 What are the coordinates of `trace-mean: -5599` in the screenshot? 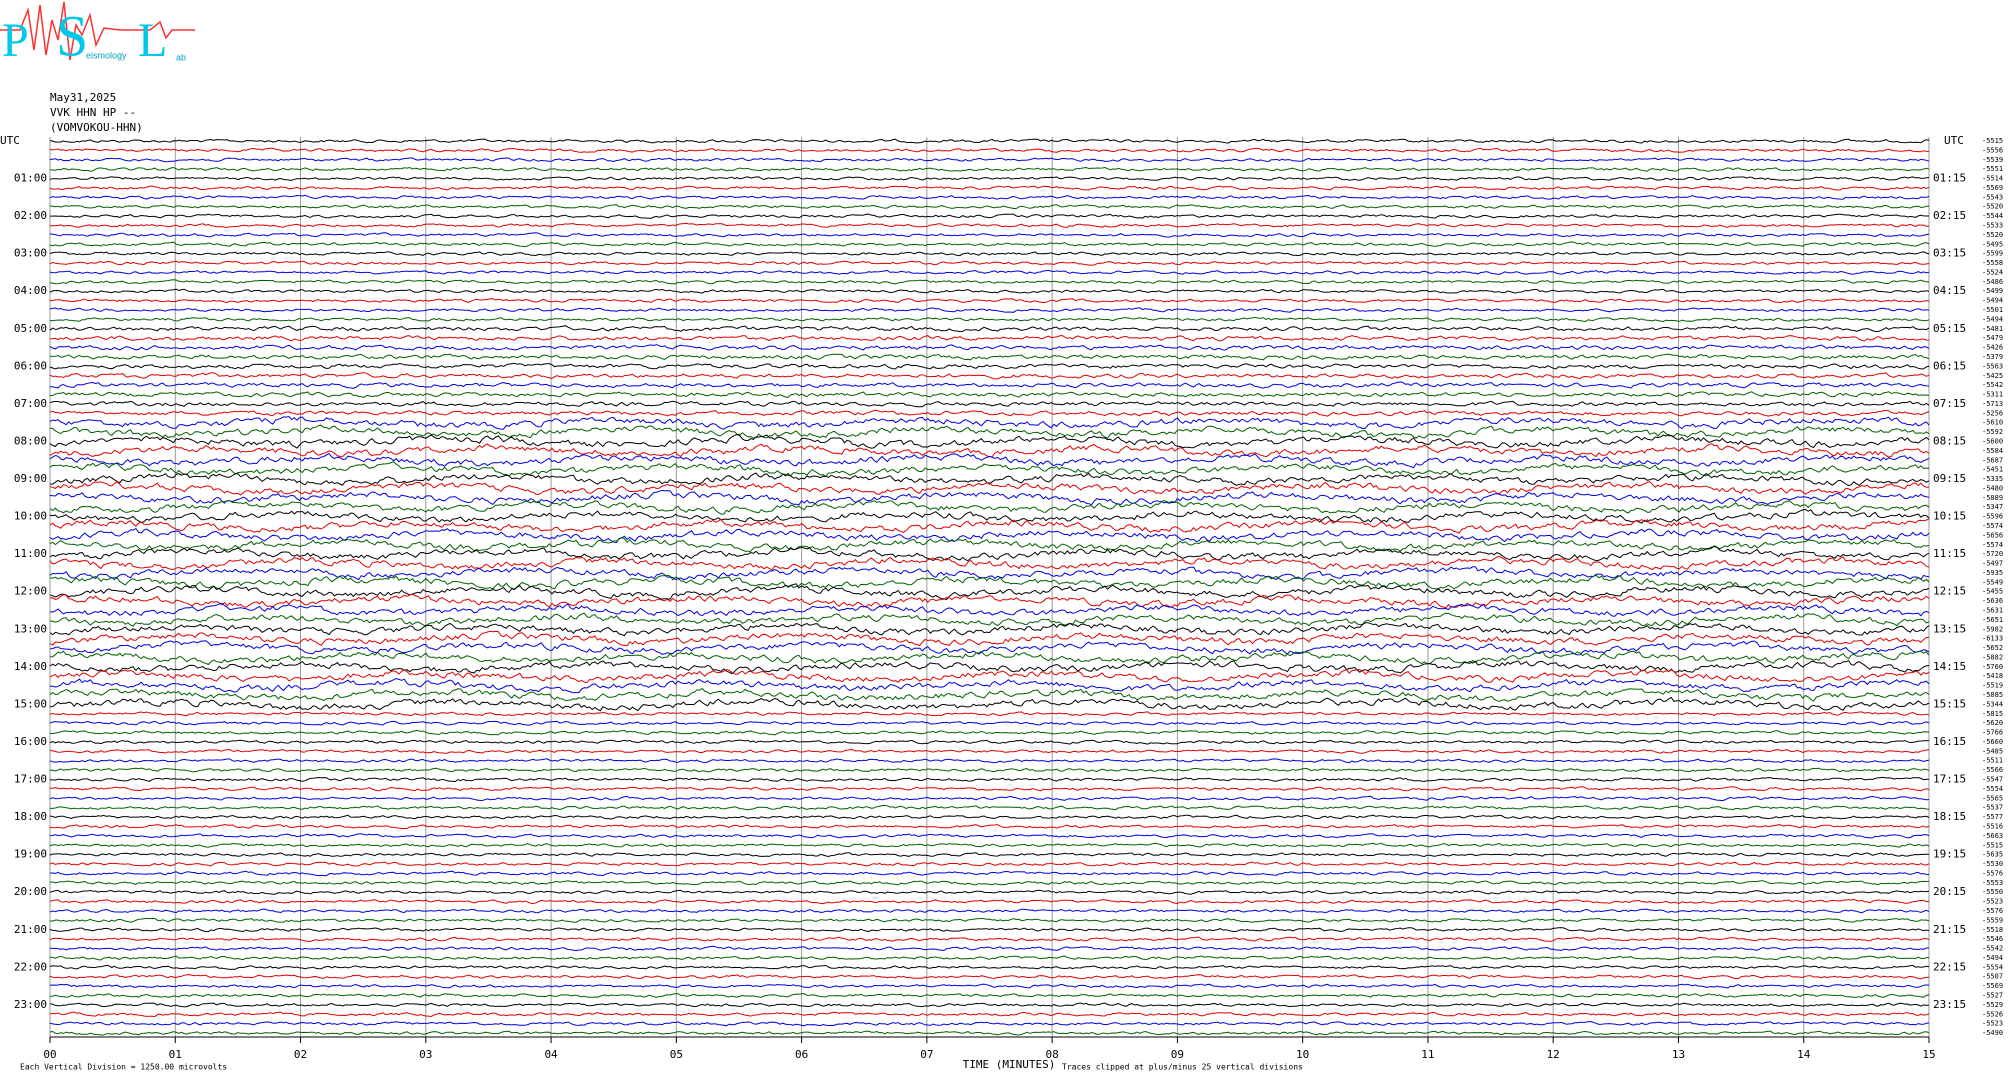 It's located at (1992, 254).